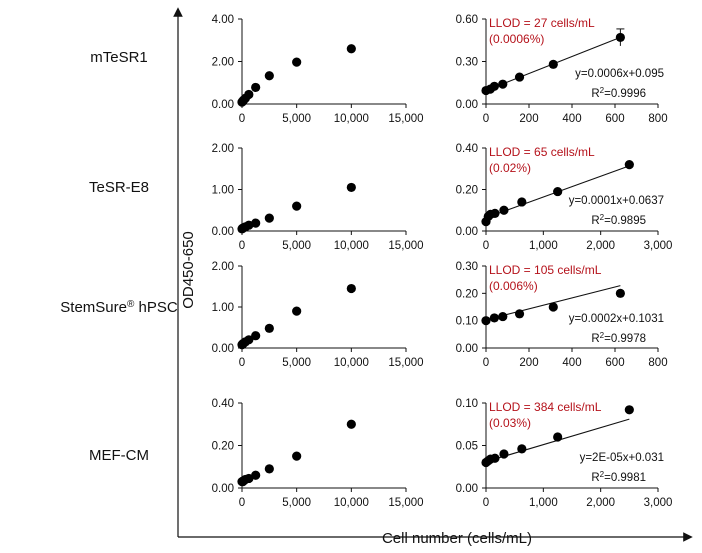 The image size is (702, 553). I want to click on r-squared-label: R2=0.9981, so click(618, 477).